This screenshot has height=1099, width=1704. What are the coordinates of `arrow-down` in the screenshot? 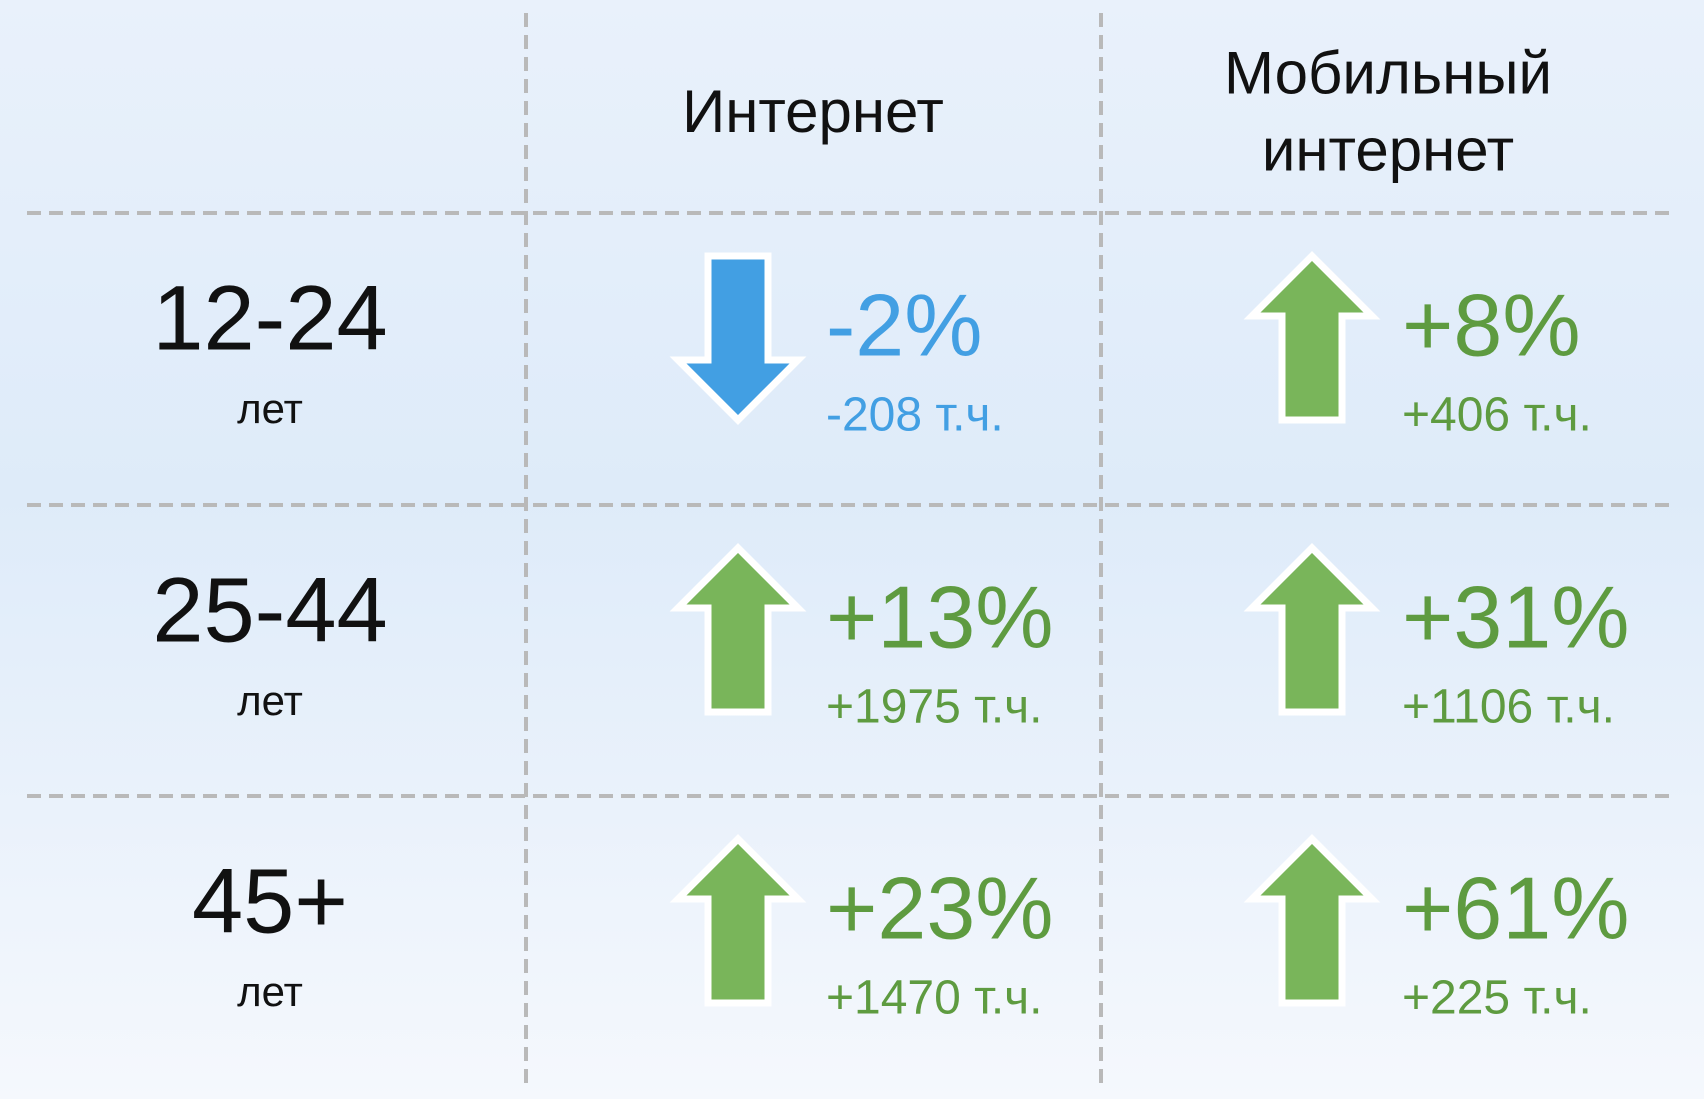 It's located at (738, 338).